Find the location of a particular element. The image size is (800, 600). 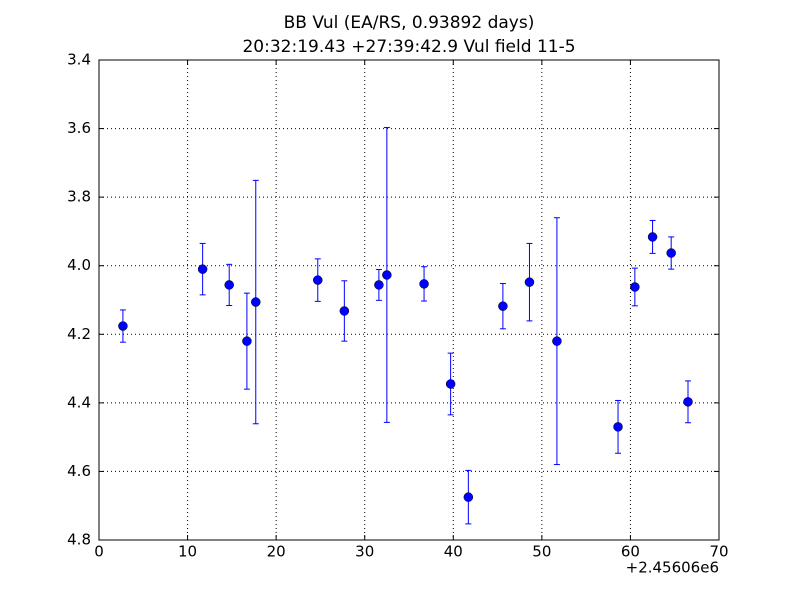

y-tick-label: 4.8 is located at coordinates (79, 540).